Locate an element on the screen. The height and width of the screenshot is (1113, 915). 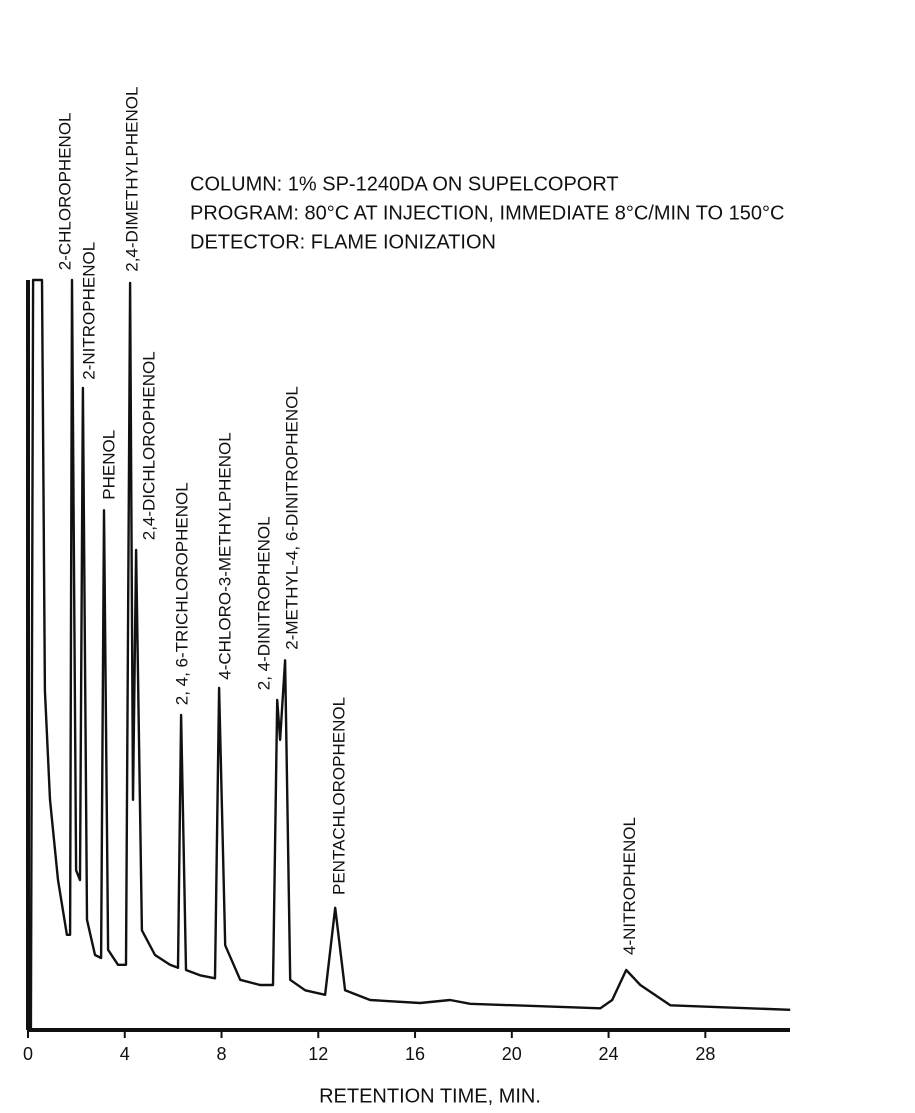
peak-label: 2, 4-DINITROPHENOL is located at coordinates (264, 603).